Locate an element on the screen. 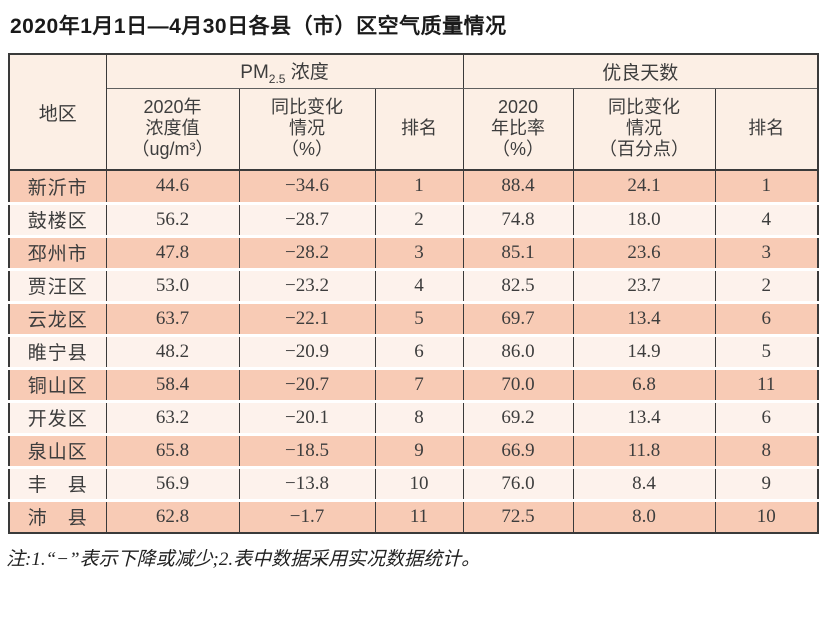  rate-cell: 69.7 is located at coordinates (518, 317).